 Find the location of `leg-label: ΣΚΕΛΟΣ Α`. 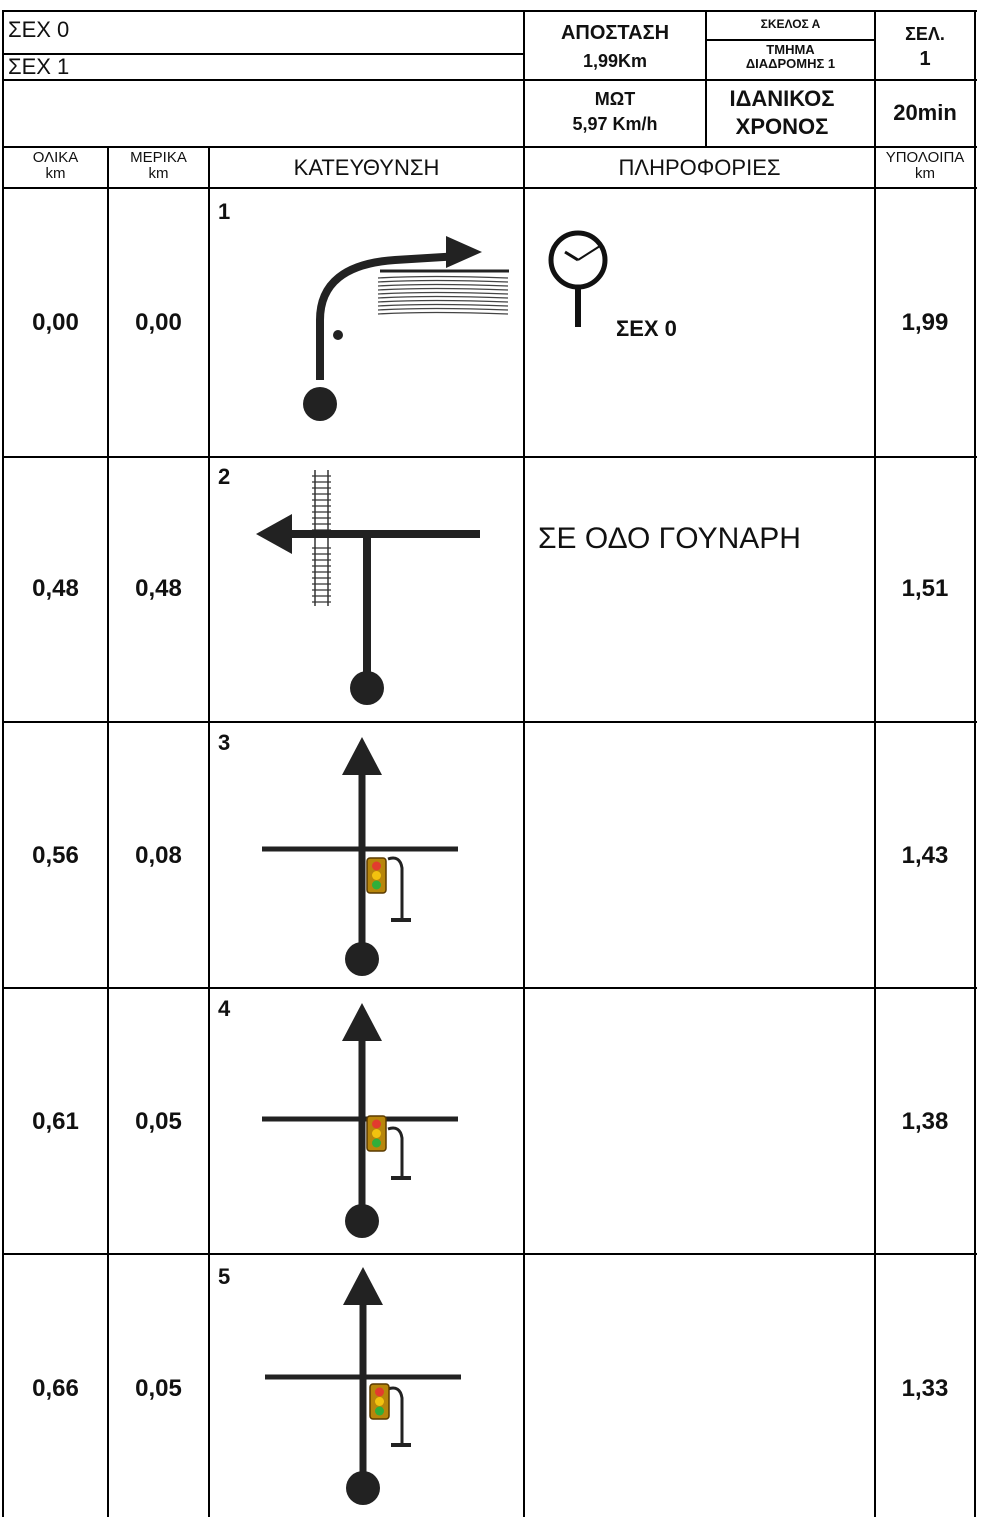

leg-label: ΣΚΕΛΟΣ Α is located at coordinates (790, 24).